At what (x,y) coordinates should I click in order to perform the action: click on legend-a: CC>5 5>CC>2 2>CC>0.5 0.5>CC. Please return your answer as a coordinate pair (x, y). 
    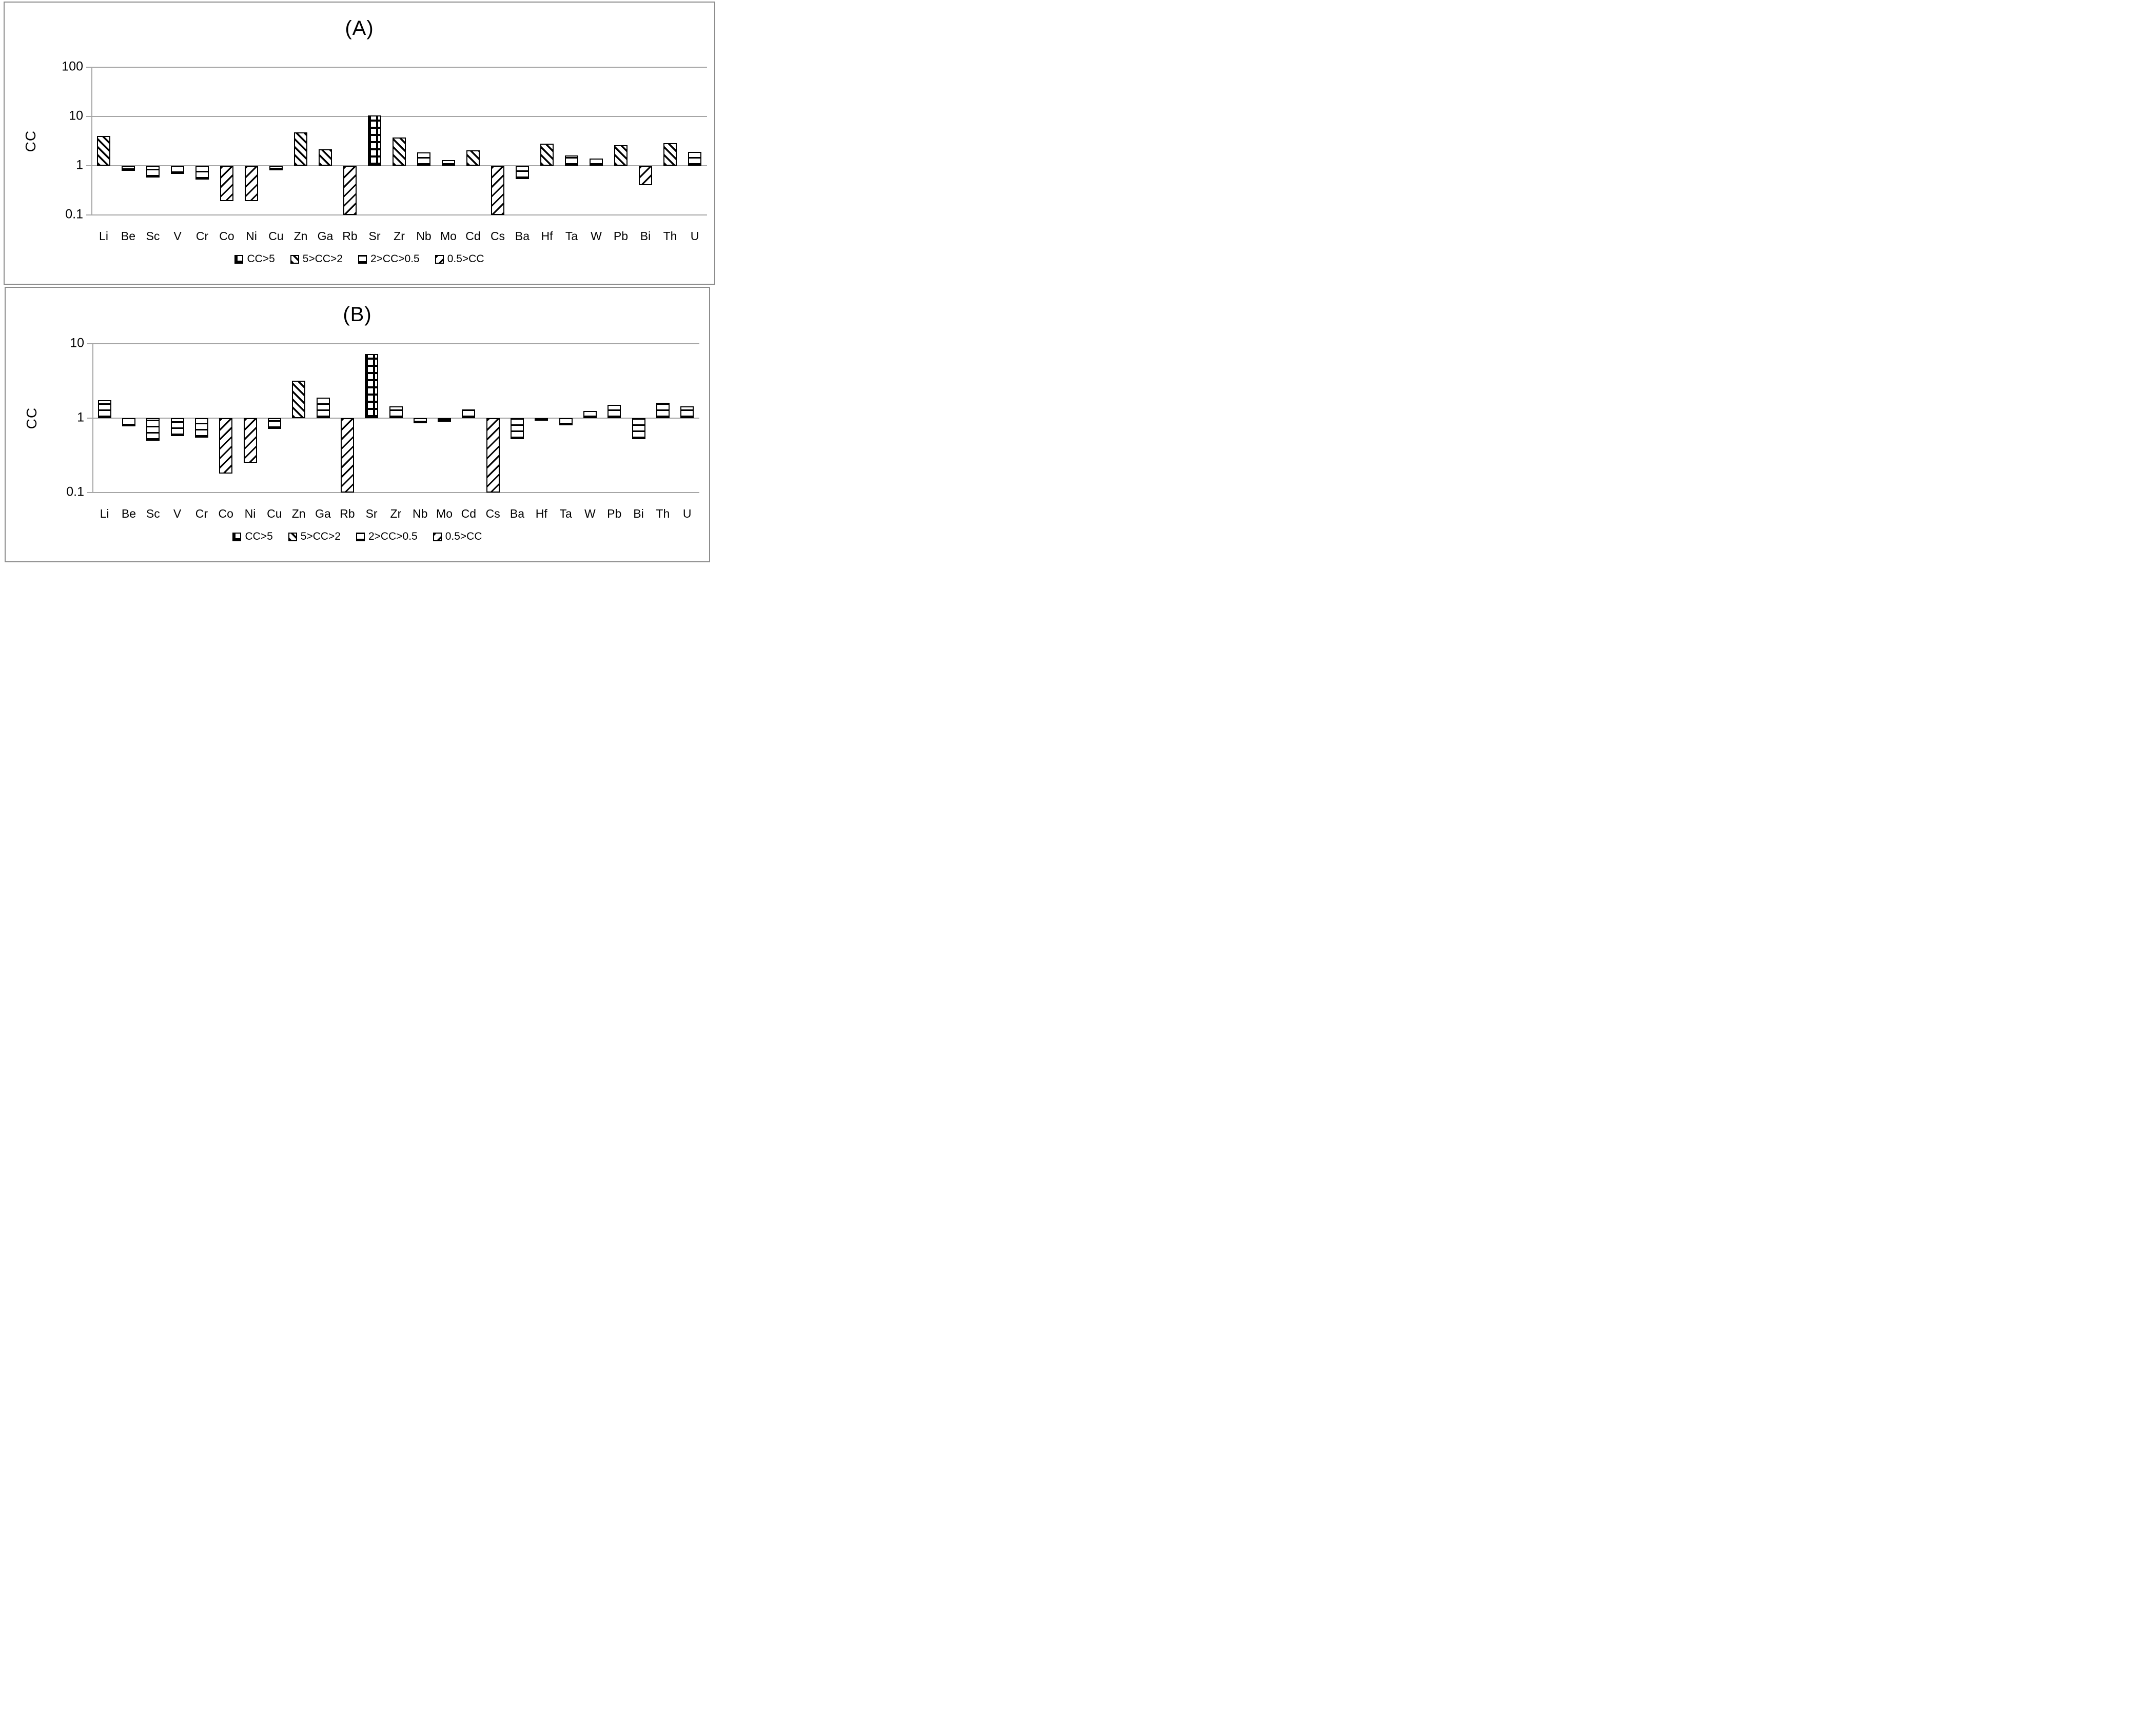
    Looking at the image, I should click on (359, 259).